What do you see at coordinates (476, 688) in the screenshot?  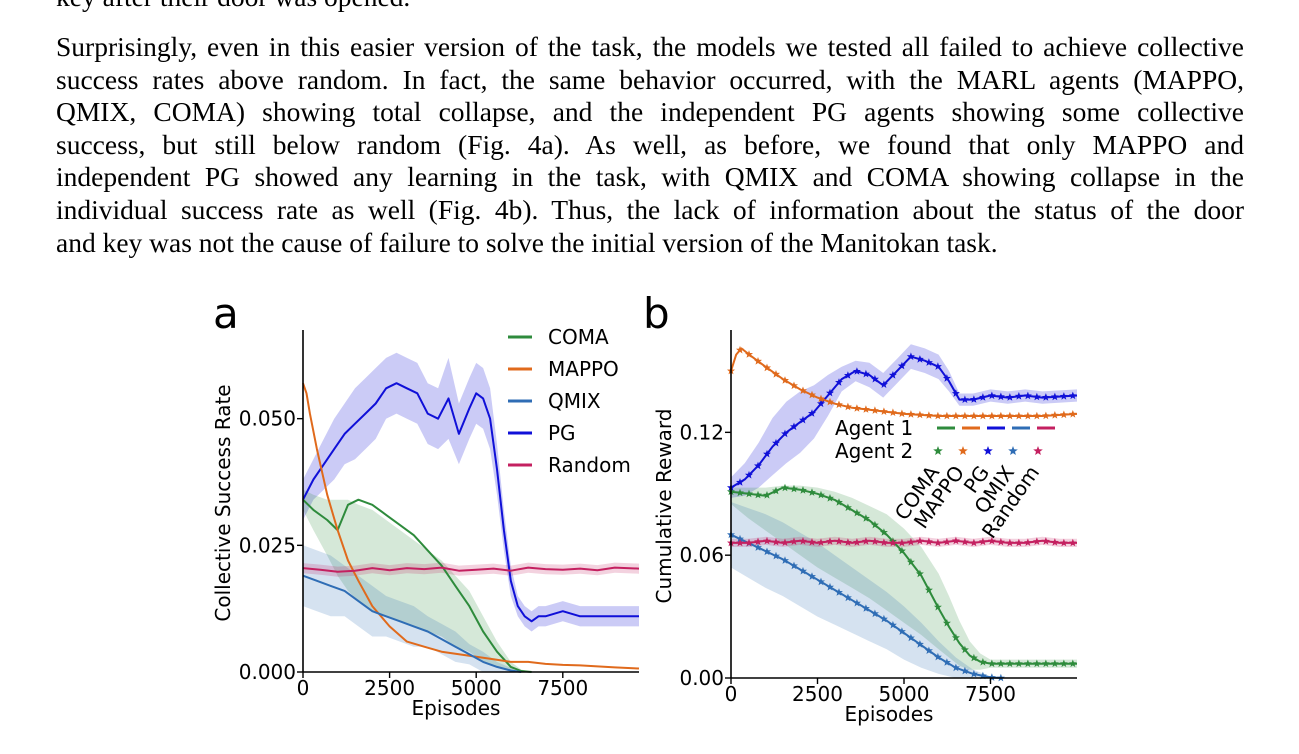 I see `x-tick-label: 5000` at bounding box center [476, 688].